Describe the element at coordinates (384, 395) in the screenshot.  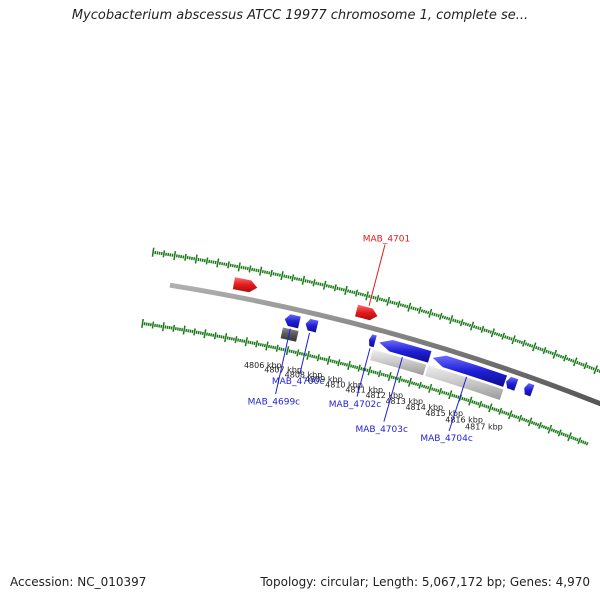
I see `tick-label: 4812 kbp` at that location.